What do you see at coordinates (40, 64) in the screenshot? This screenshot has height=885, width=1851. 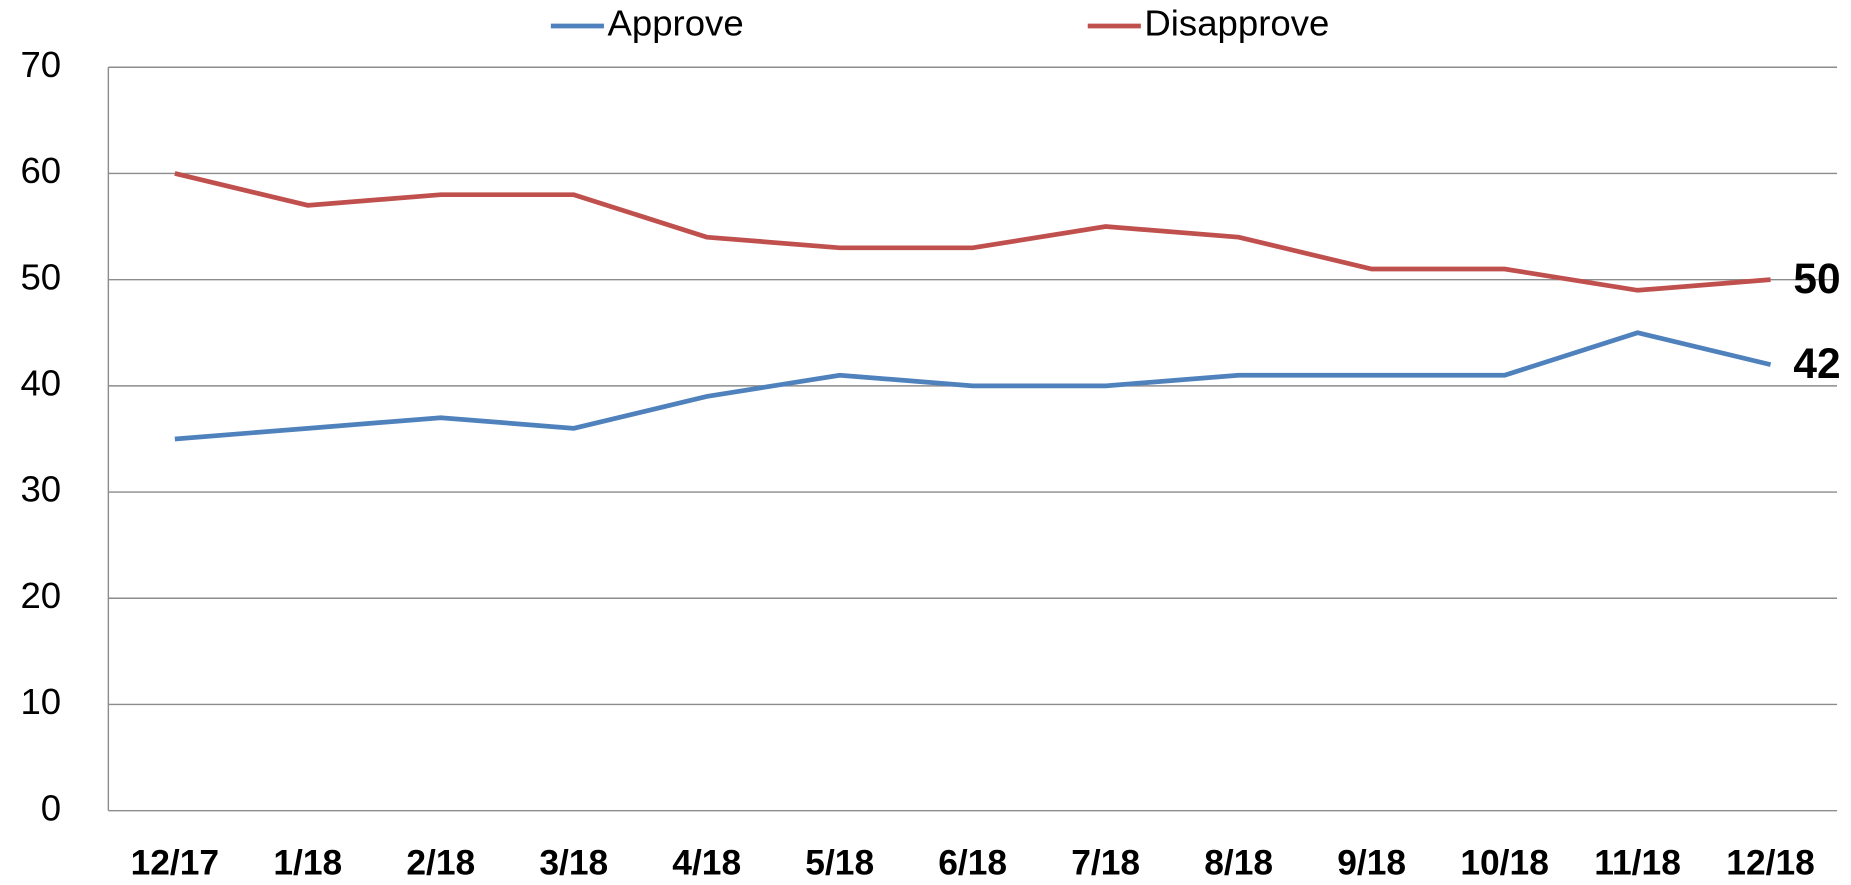 I see `y-tick-label: 70` at bounding box center [40, 64].